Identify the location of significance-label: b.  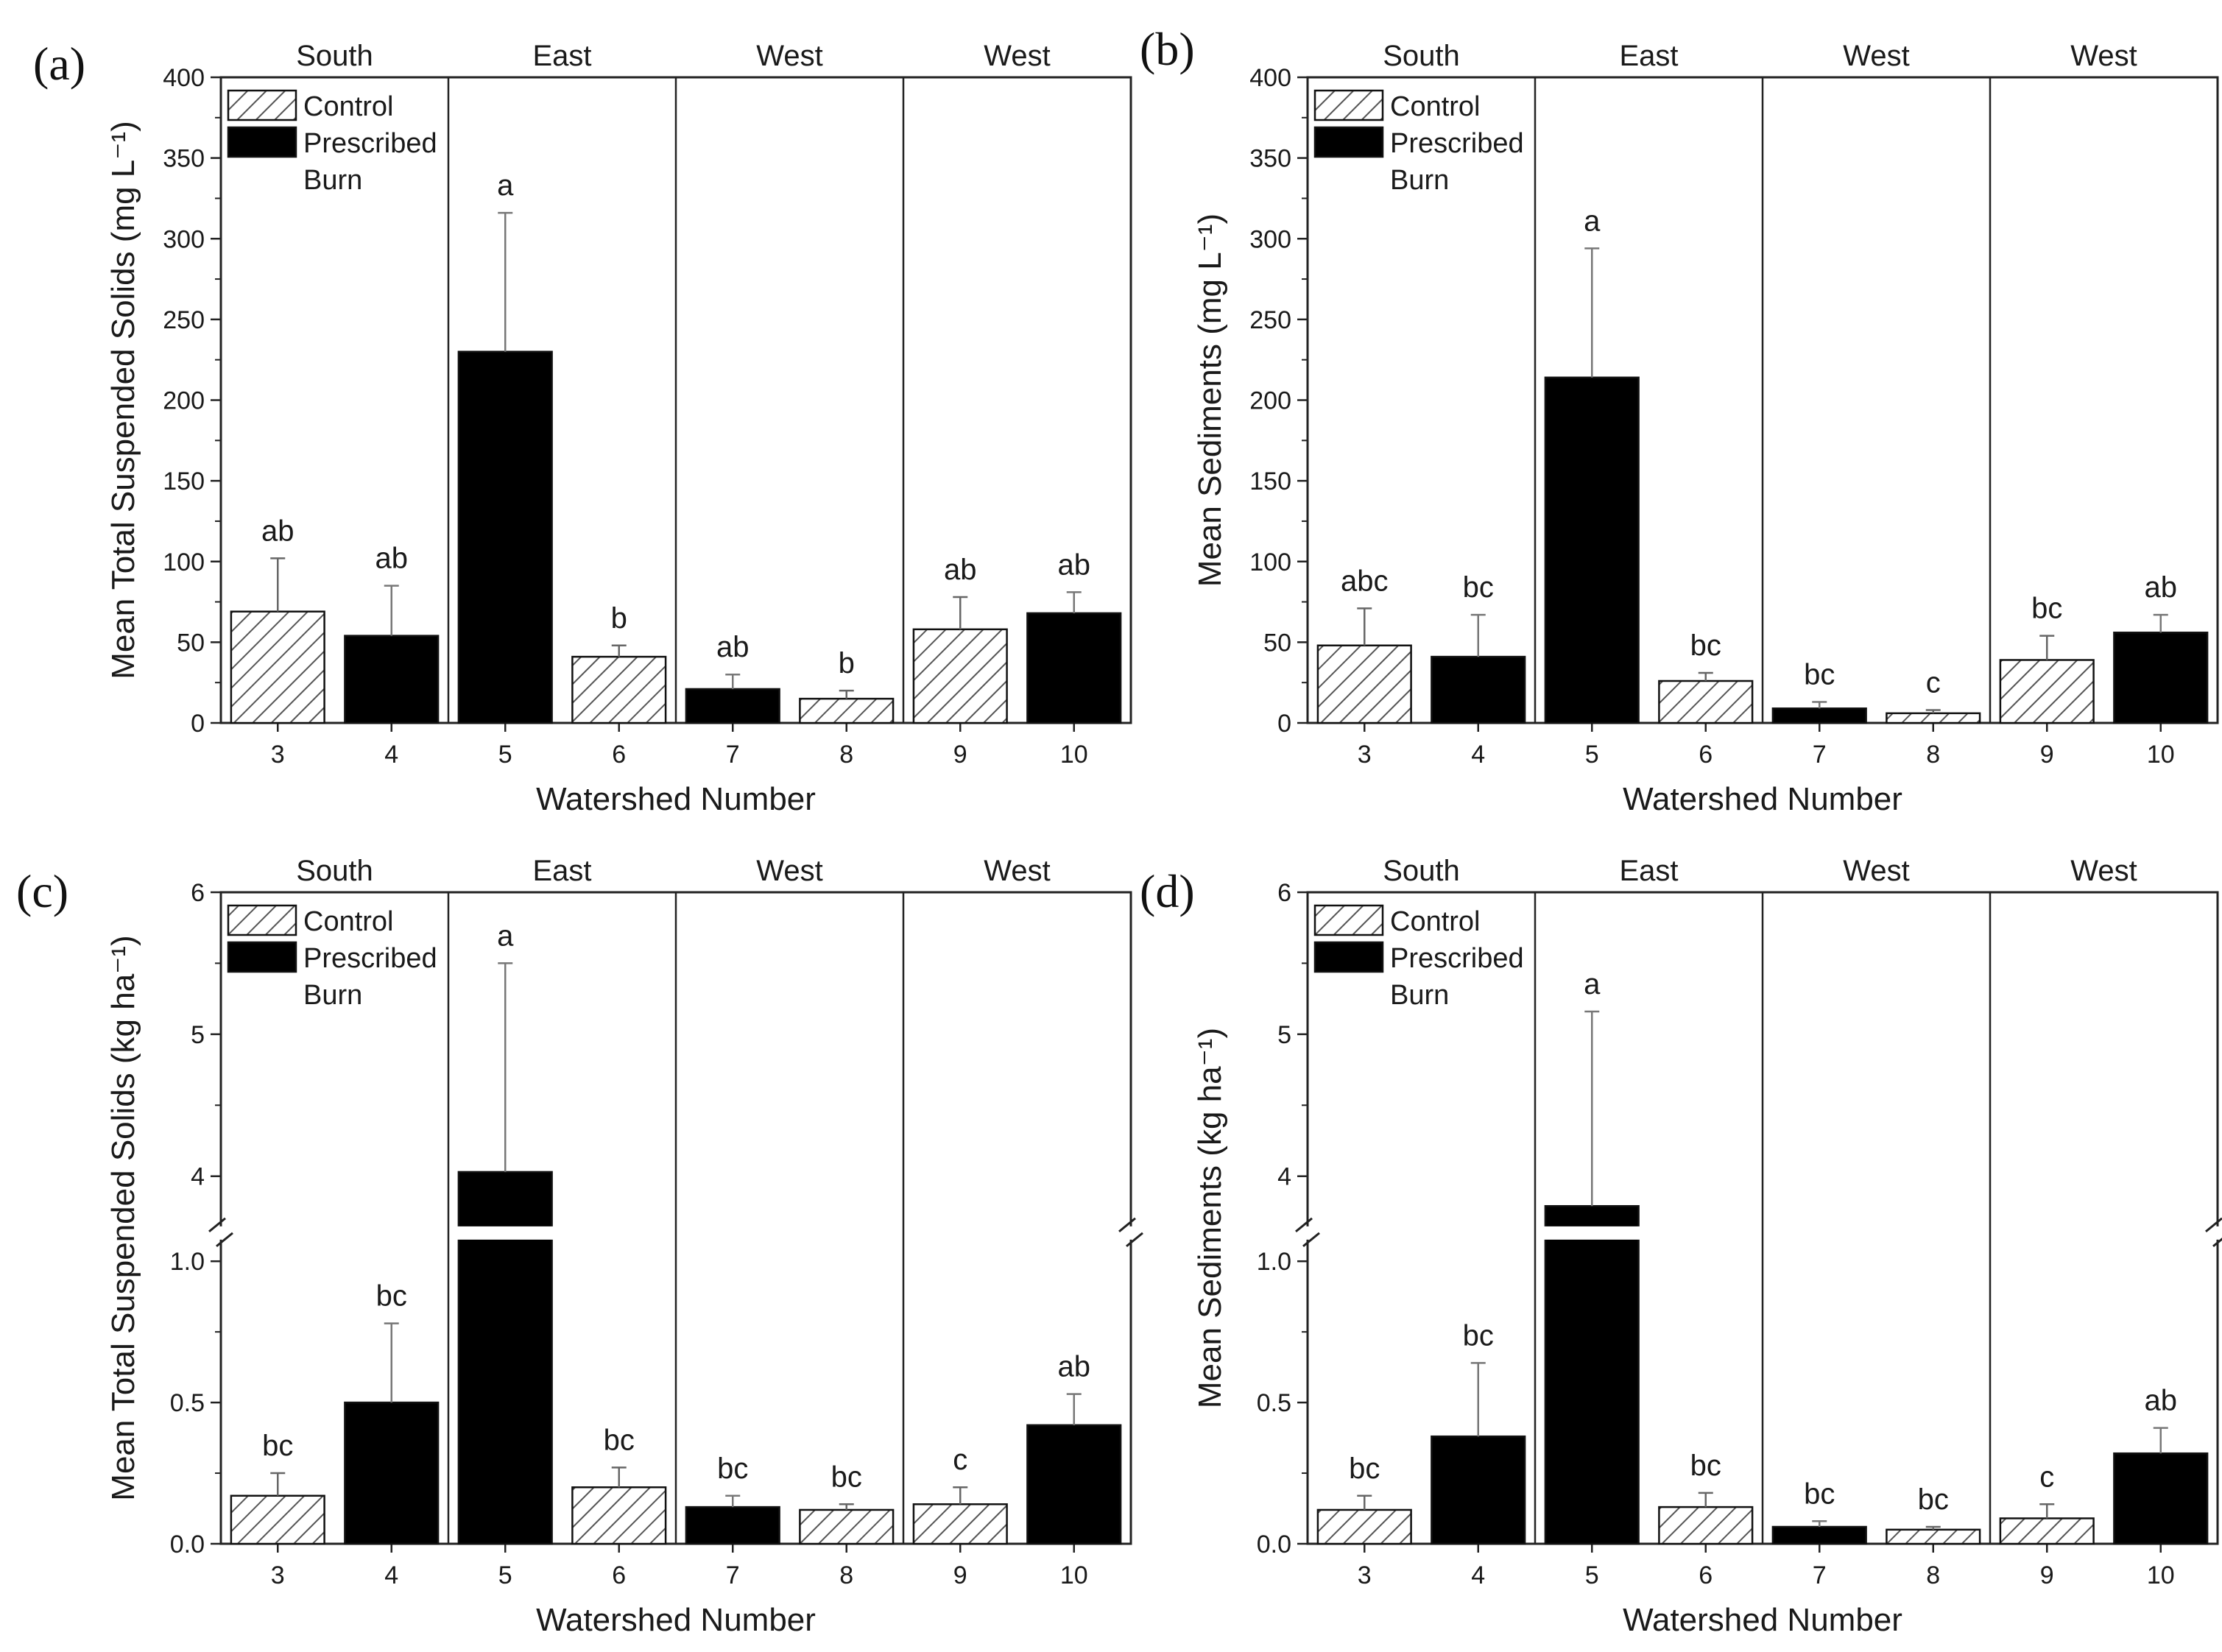
(619, 618).